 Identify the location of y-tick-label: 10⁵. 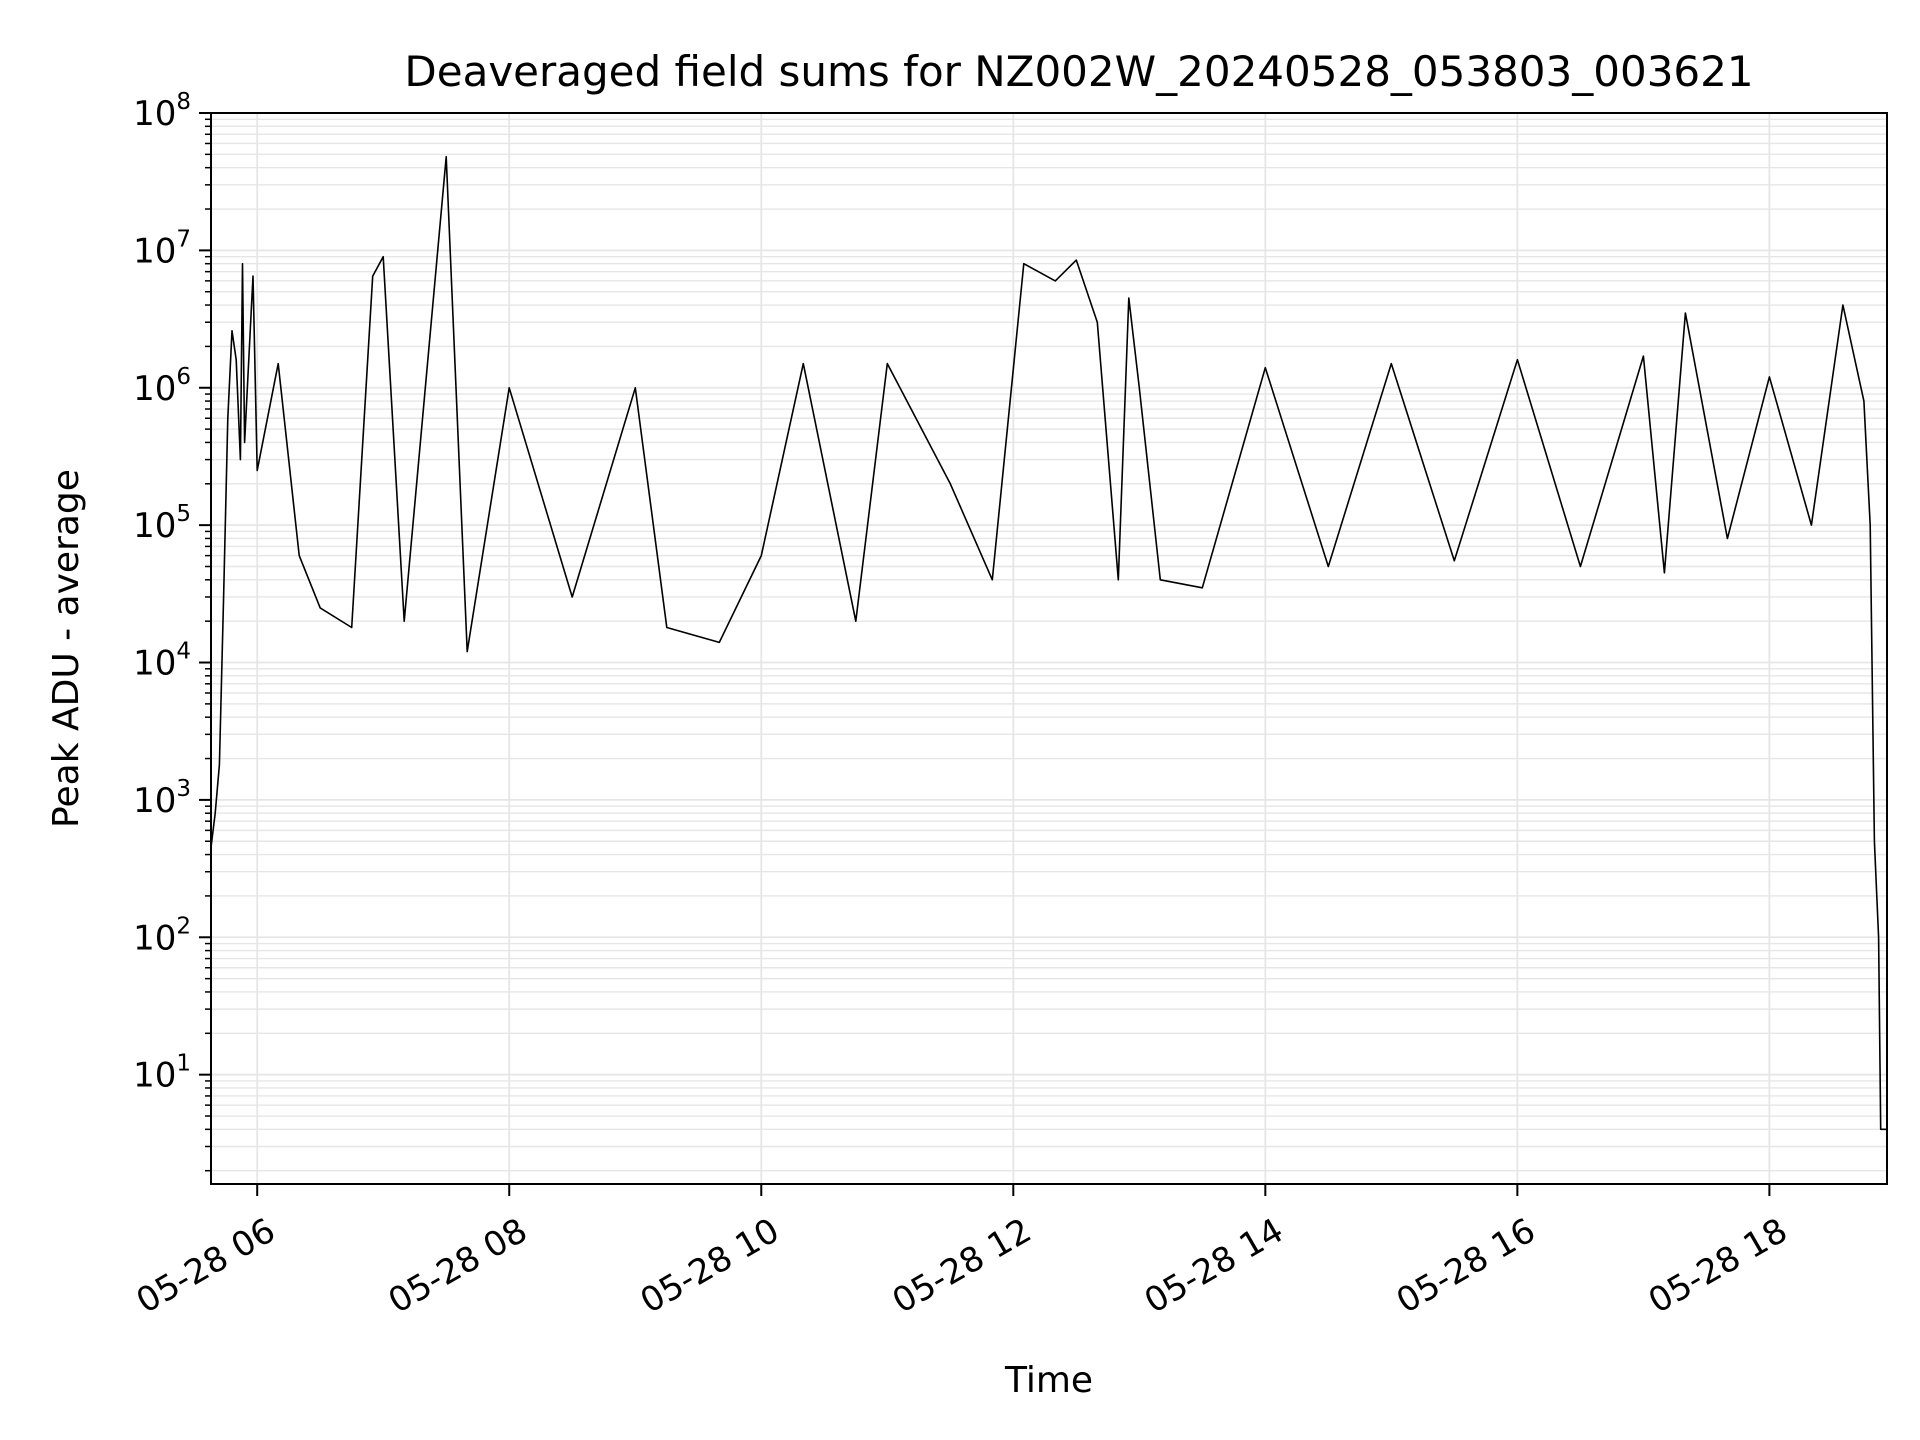
(162, 523).